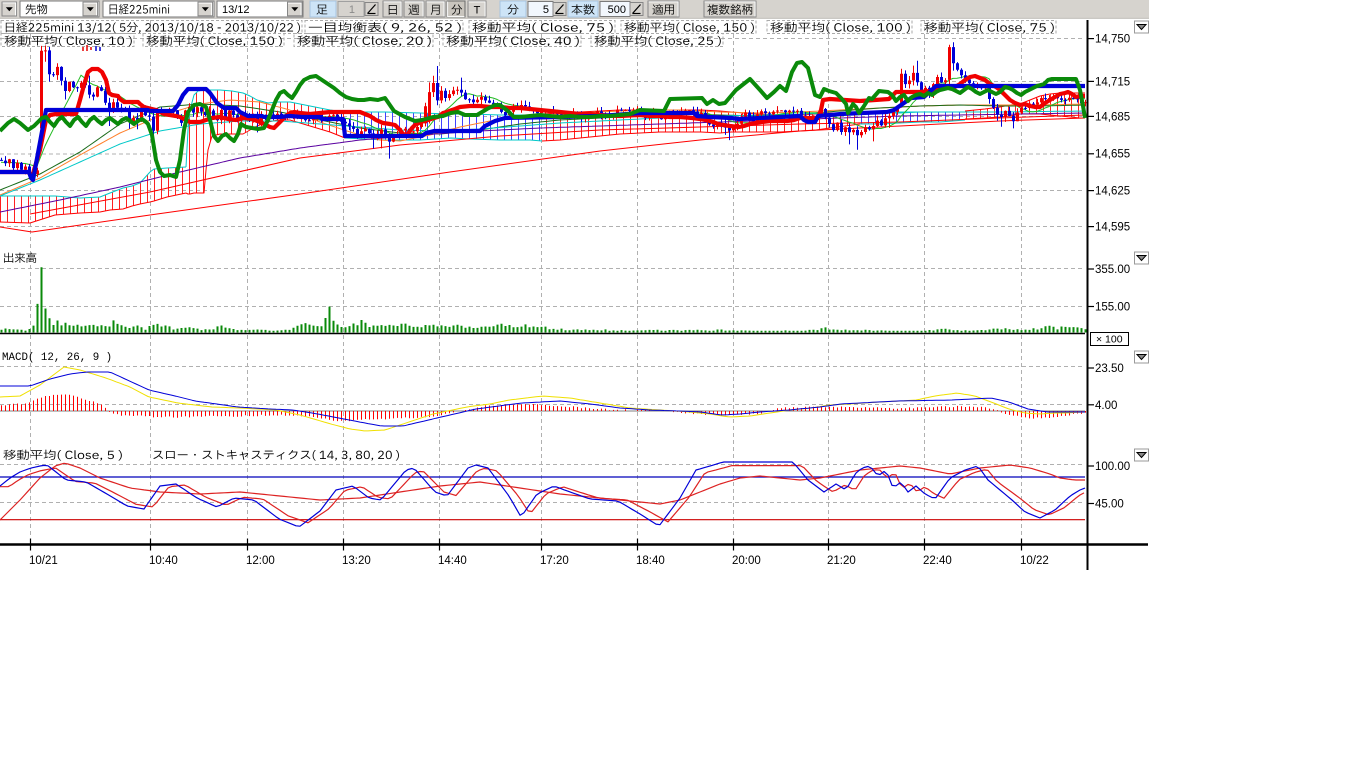 The width and height of the screenshot is (1366, 768). I want to click on svg-text: 100.00, so click(1112, 467).